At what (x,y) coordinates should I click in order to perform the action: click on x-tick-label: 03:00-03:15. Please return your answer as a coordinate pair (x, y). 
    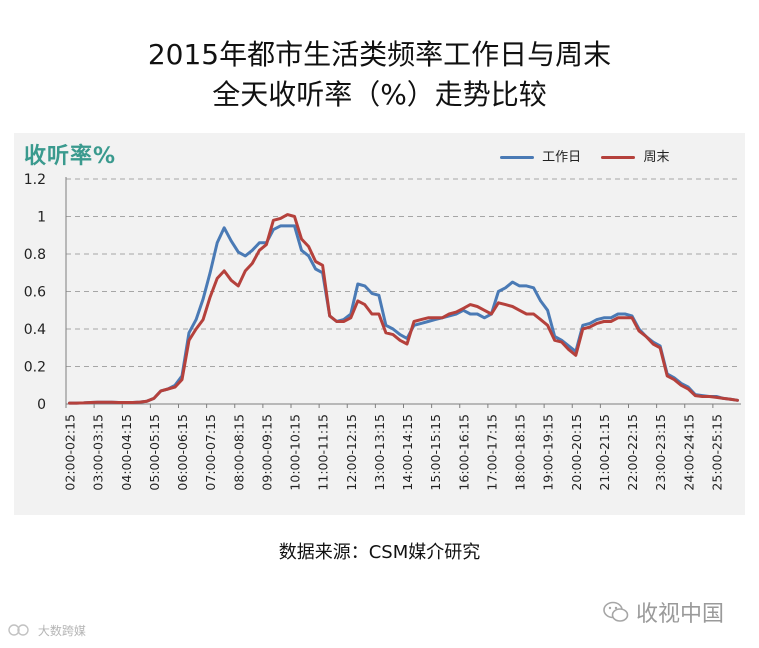
    Looking at the image, I should click on (98, 452).